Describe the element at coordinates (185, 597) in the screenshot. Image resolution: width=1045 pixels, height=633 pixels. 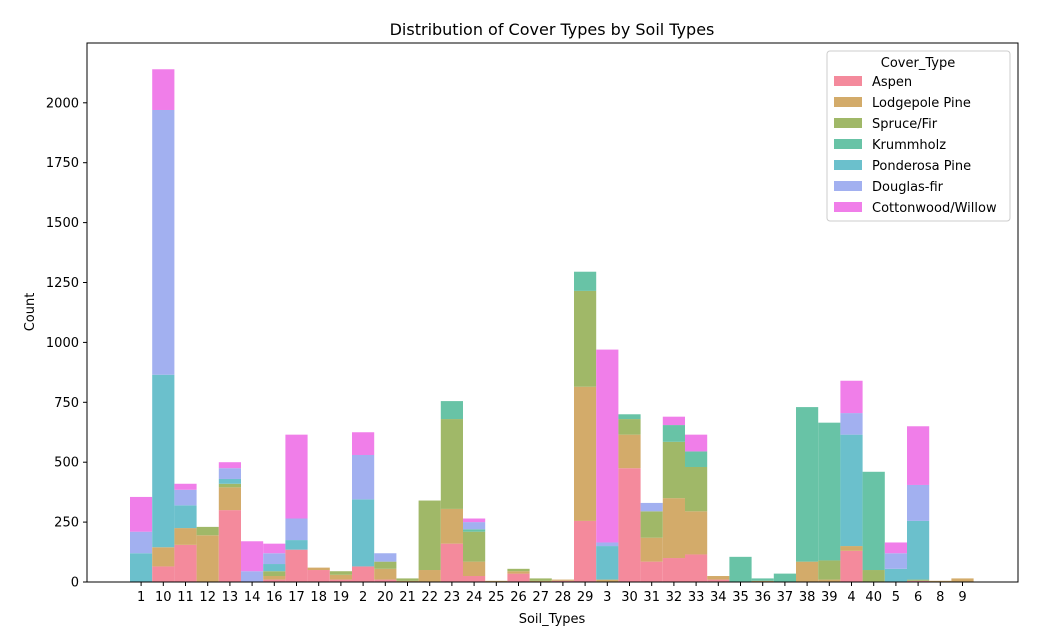
I see `x-tick-label: 11` at that location.